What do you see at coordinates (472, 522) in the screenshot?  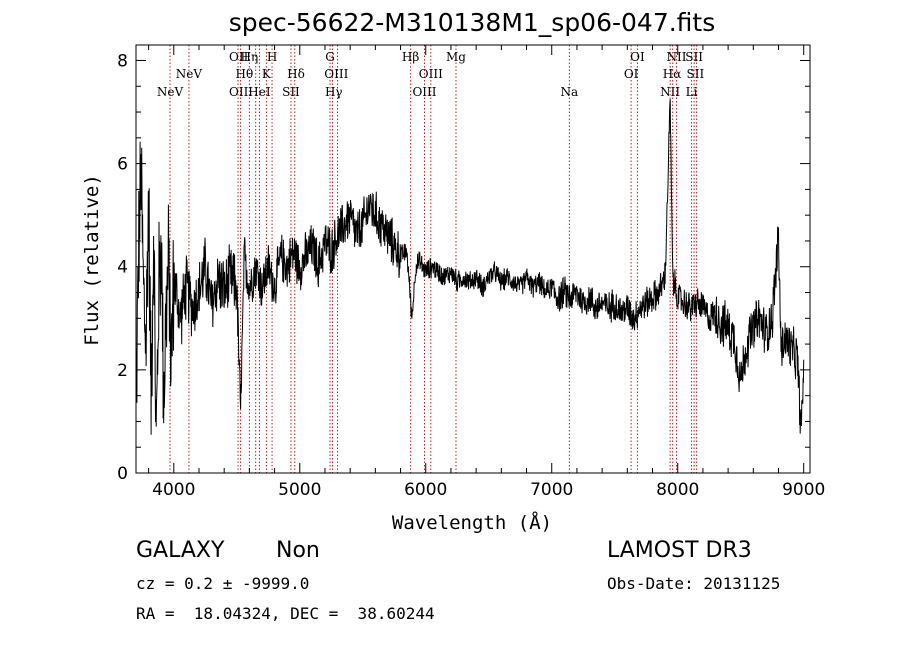 I see `x-axis-label: Wavelength (Å)` at bounding box center [472, 522].